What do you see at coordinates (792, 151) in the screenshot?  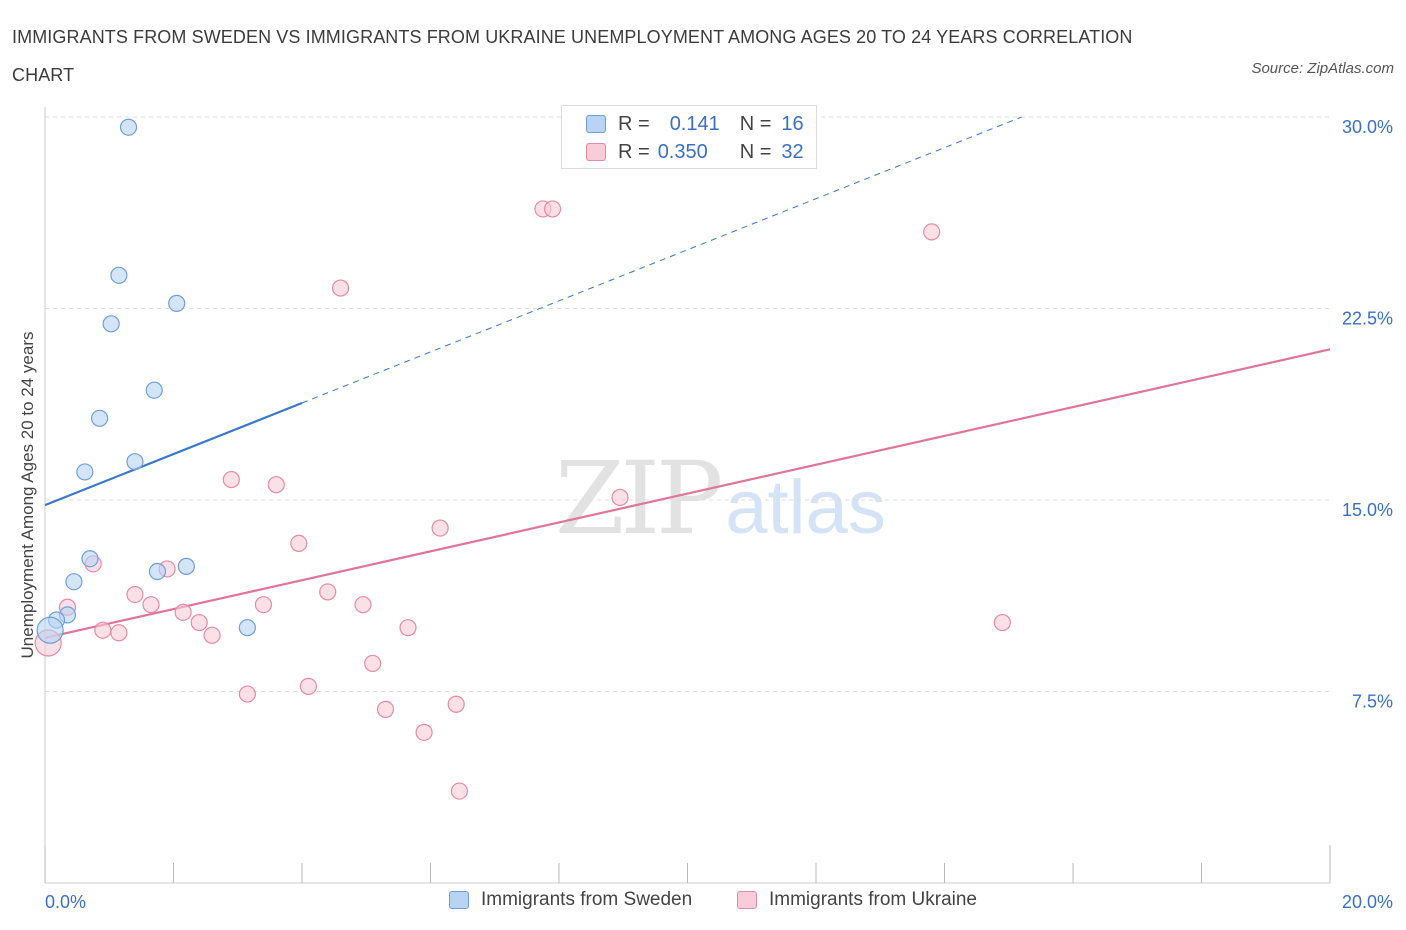 I see `ukraine-n-value: 32` at bounding box center [792, 151].